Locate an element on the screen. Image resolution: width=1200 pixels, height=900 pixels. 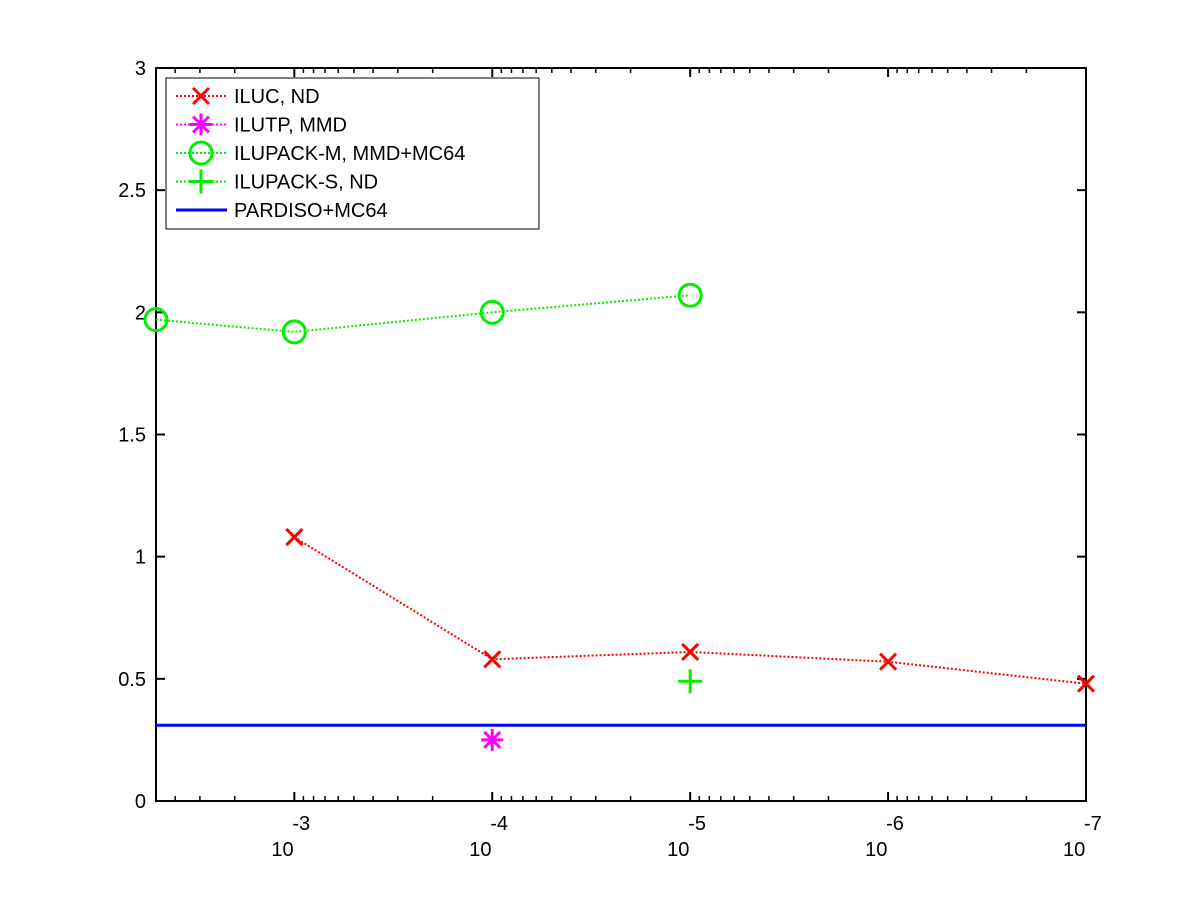
y-tick-label: 0 is located at coordinates (140, 802).